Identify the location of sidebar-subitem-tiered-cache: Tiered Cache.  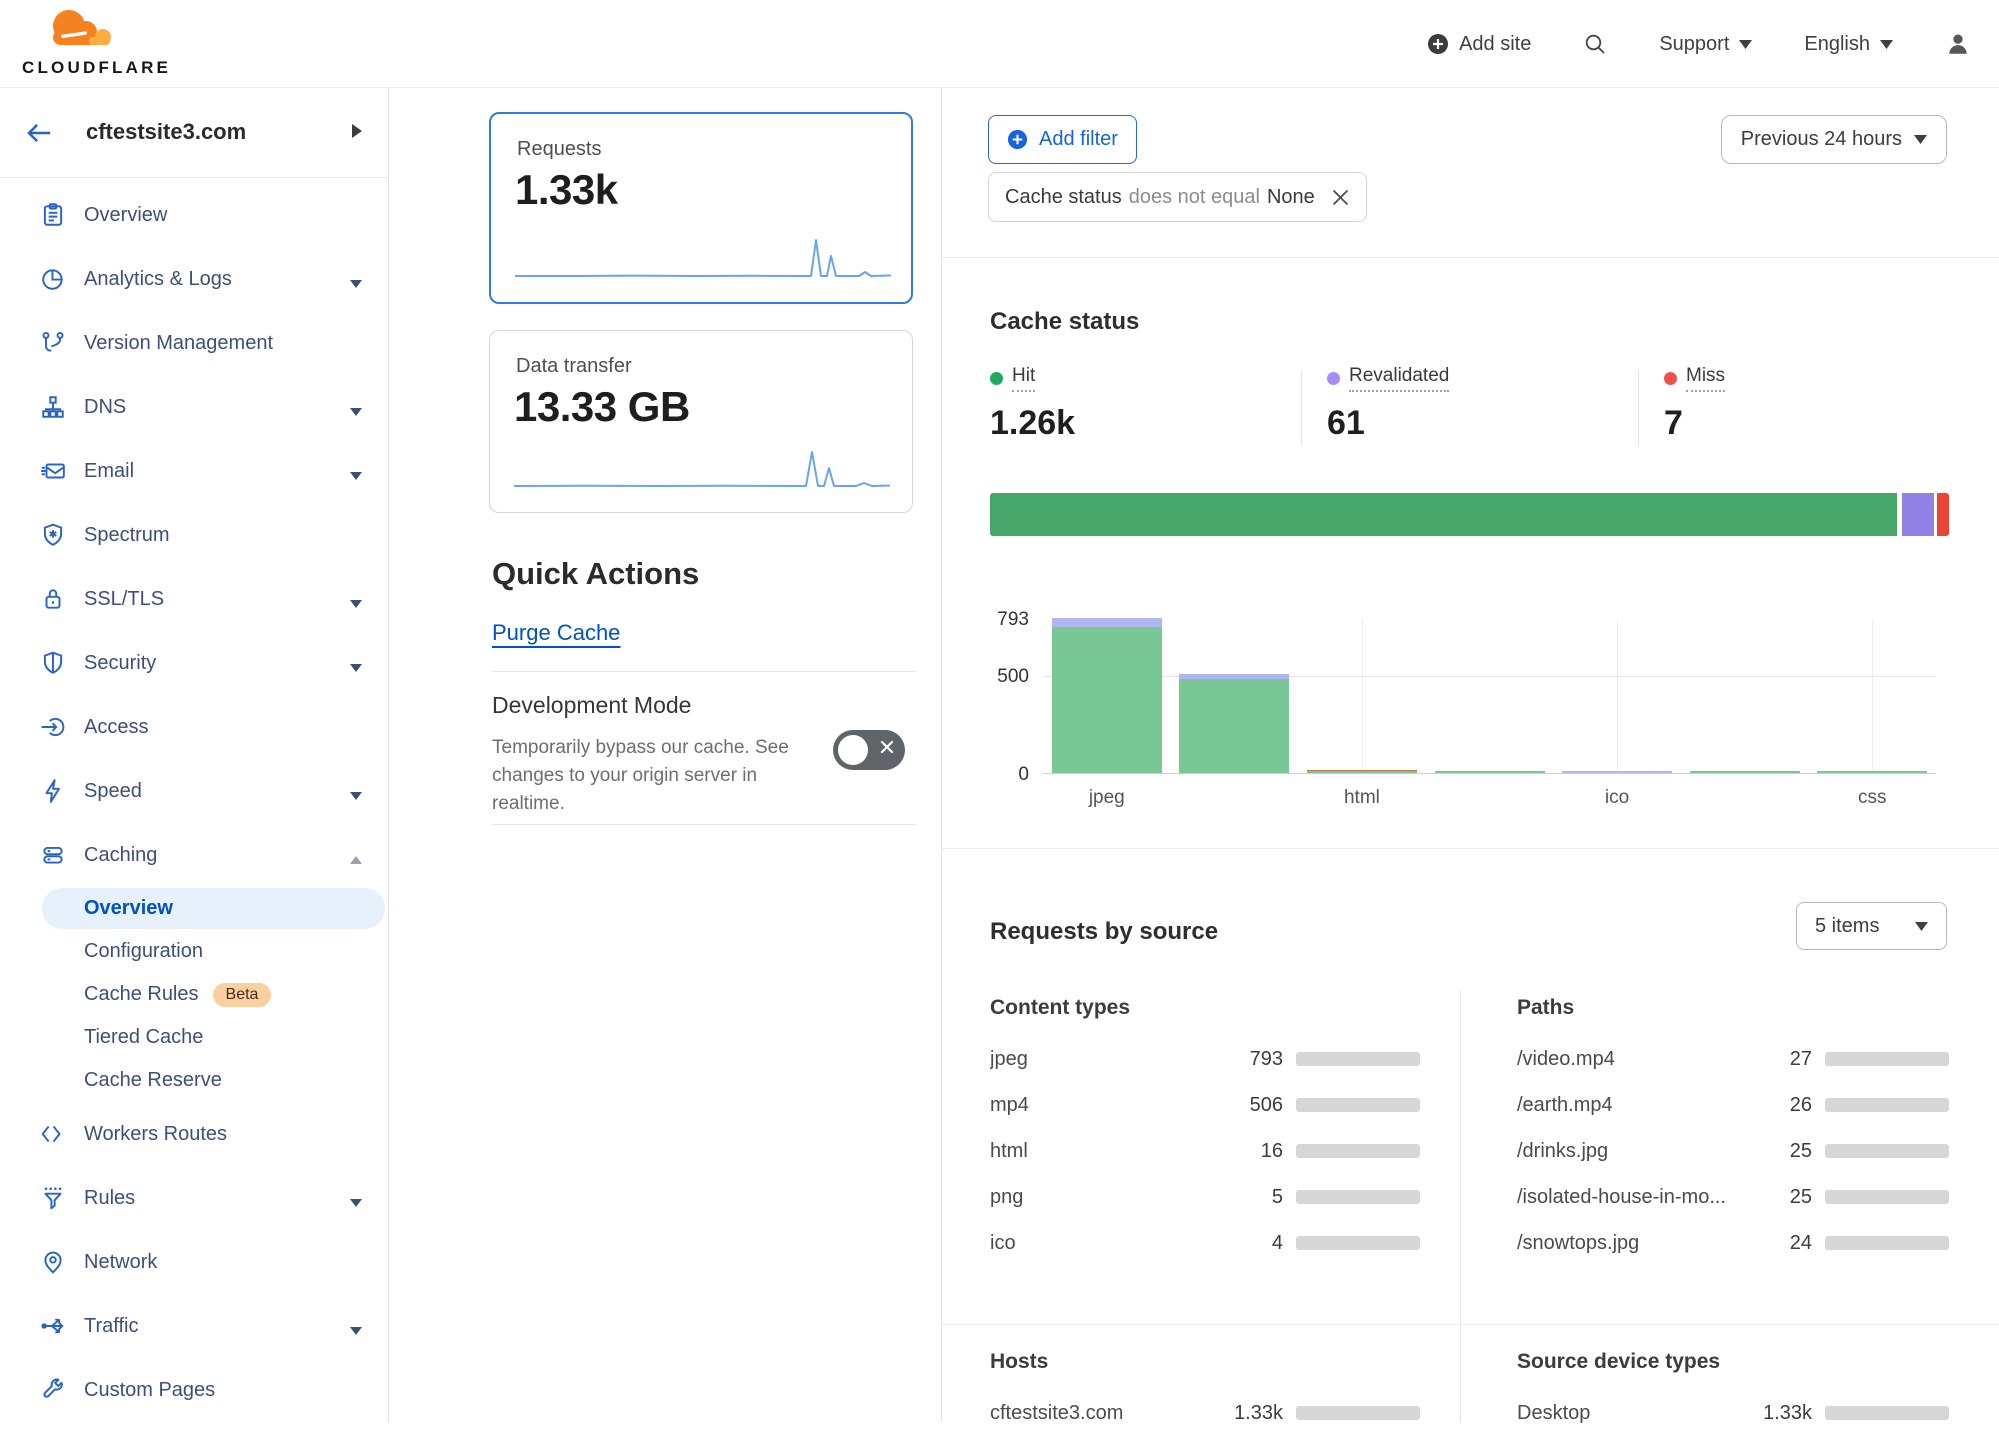
(194, 1037).